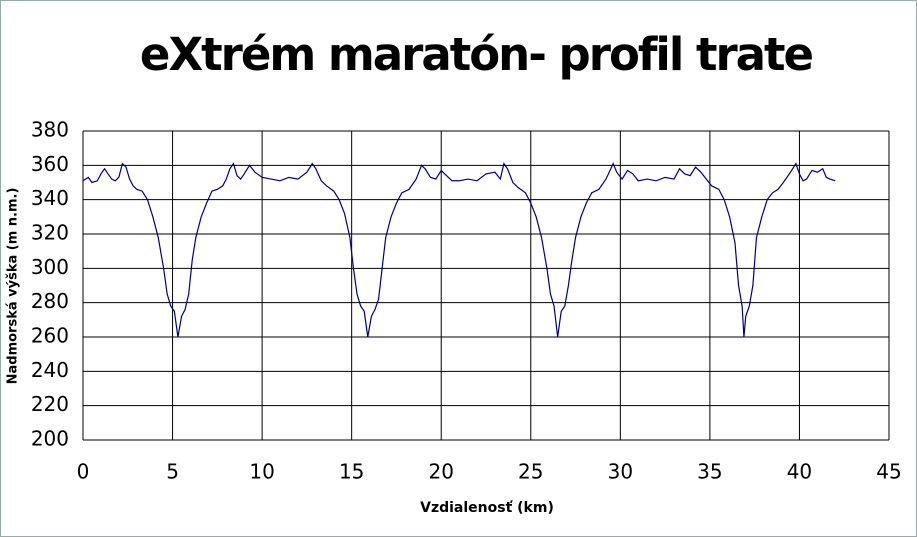  What do you see at coordinates (50, 370) in the screenshot?
I see `y-tick-label: 240` at bounding box center [50, 370].